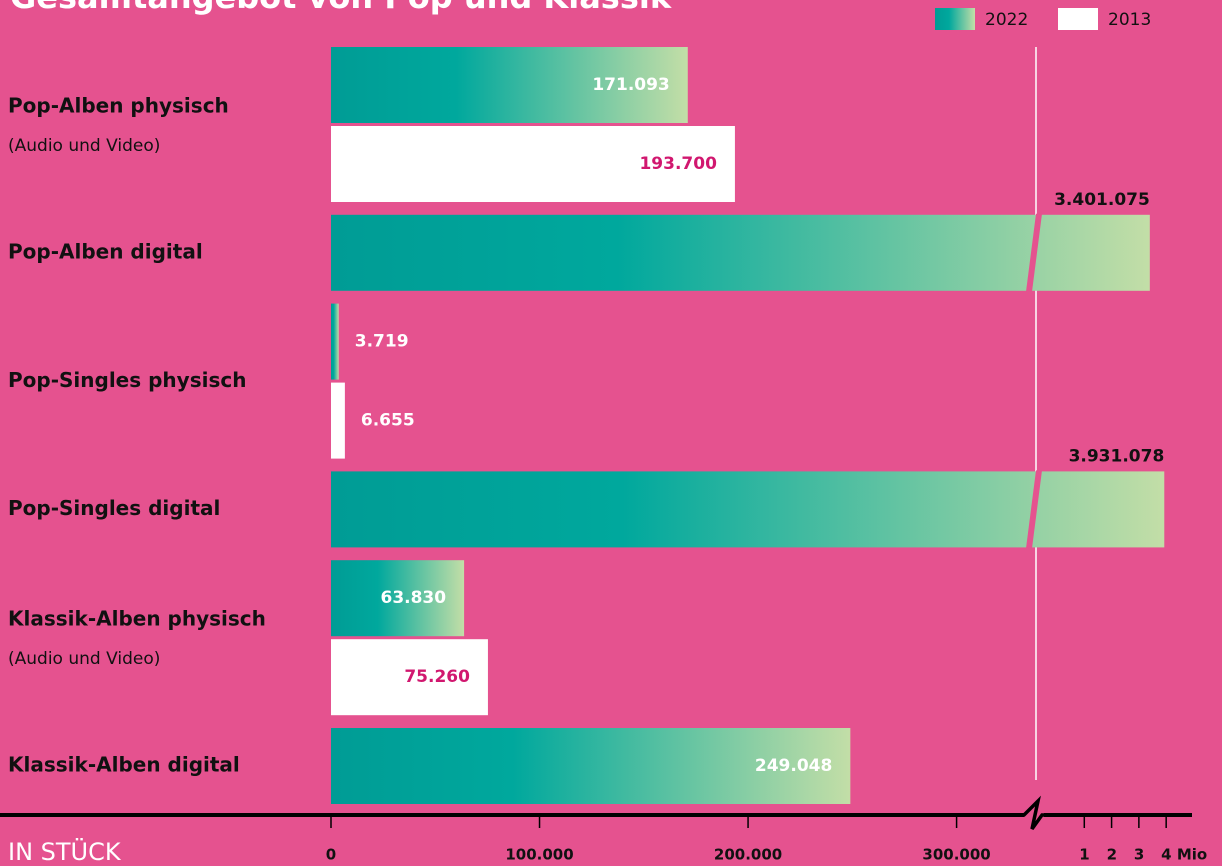 This screenshot has height=866, width=1222. I want to click on x-tick-label: 2, so click(1112, 855).